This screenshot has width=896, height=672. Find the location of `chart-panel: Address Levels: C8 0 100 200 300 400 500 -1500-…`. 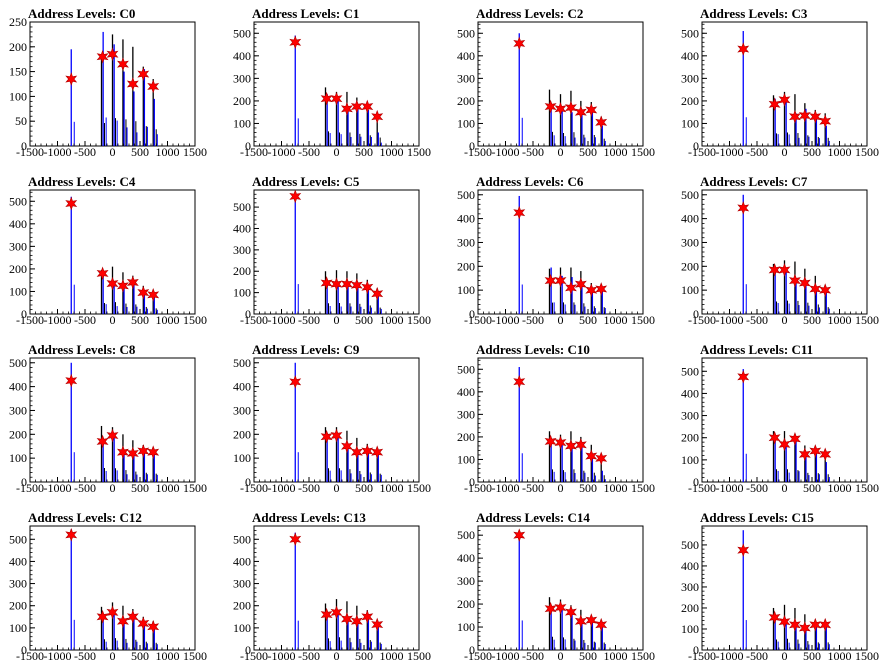

chart-panel: Address Levels: C8 0 100 200 300 400 500 -1500-… is located at coordinates (112, 420).